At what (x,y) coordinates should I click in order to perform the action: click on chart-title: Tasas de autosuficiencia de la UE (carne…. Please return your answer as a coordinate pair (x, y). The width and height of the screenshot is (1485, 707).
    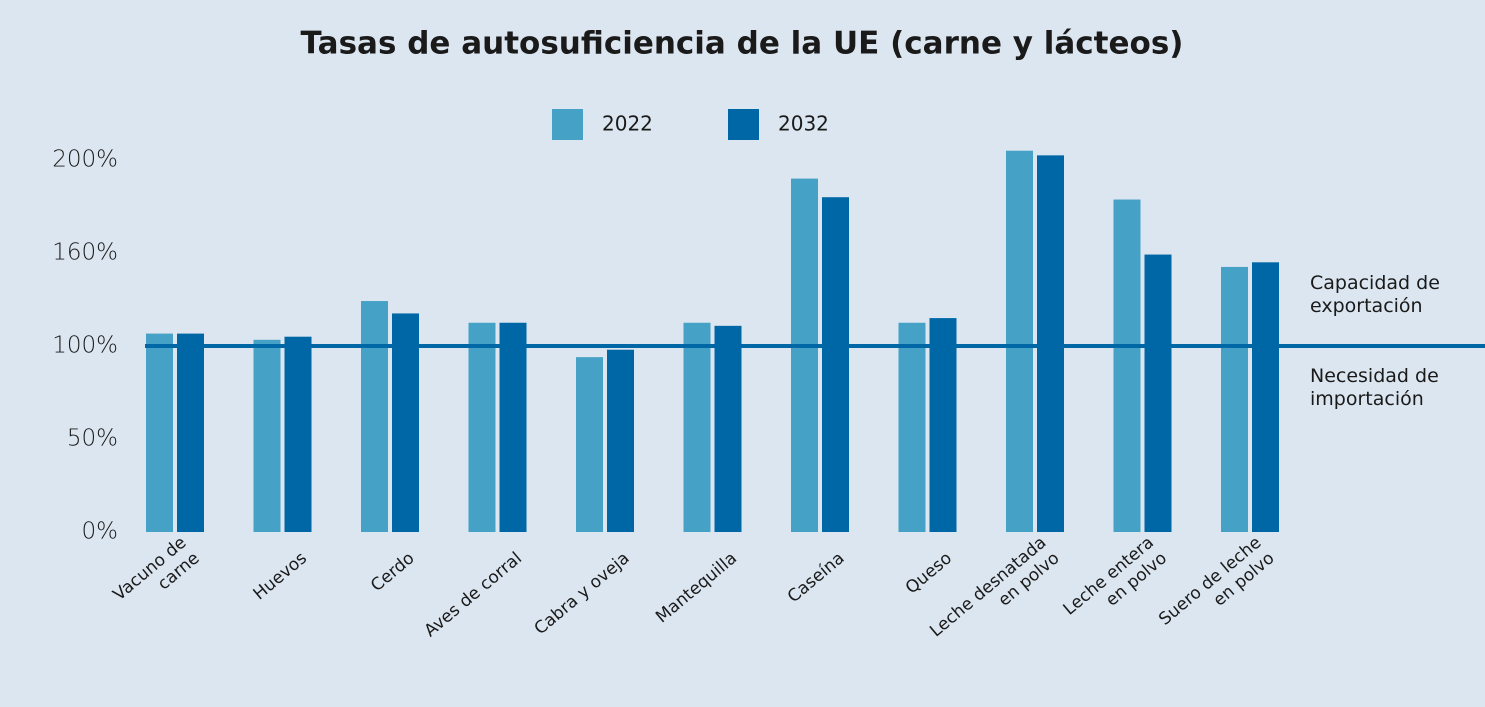
    Looking at the image, I should click on (742, 44).